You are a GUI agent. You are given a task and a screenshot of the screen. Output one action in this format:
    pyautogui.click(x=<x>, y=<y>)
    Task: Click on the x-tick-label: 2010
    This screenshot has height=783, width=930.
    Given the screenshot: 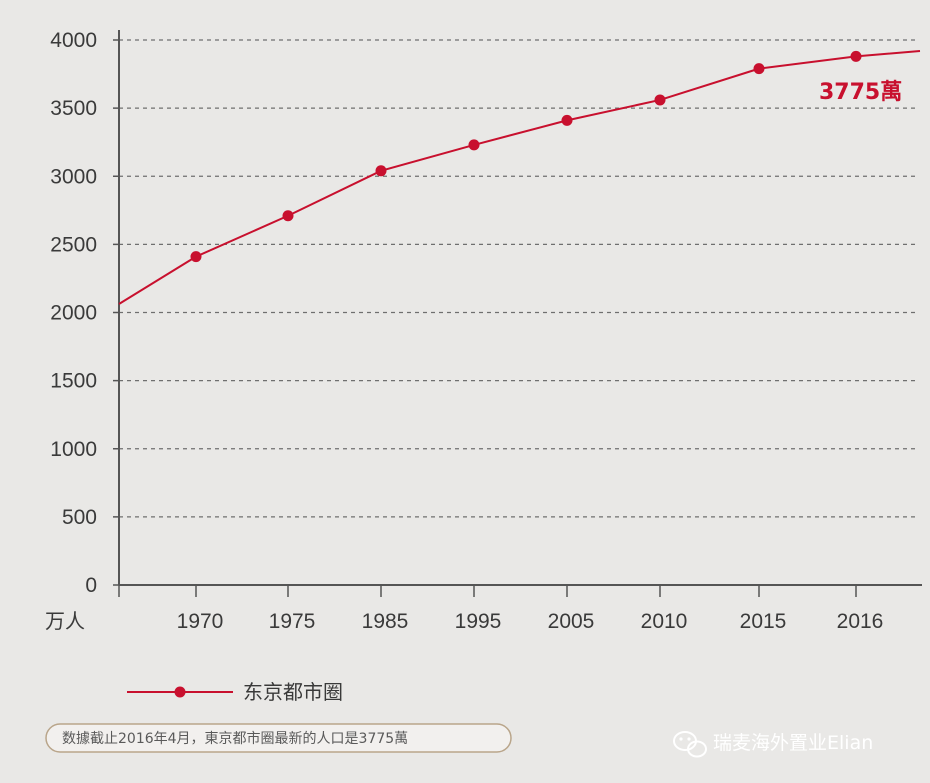 What is the action you would take?
    pyautogui.click(x=664, y=621)
    